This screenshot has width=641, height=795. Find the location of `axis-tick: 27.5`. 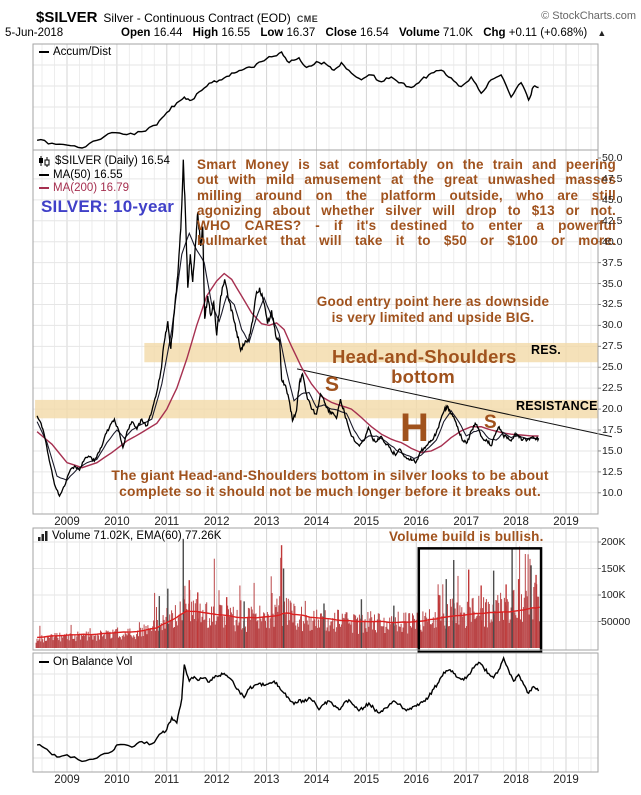

axis-tick: 27.5 is located at coordinates (612, 346).